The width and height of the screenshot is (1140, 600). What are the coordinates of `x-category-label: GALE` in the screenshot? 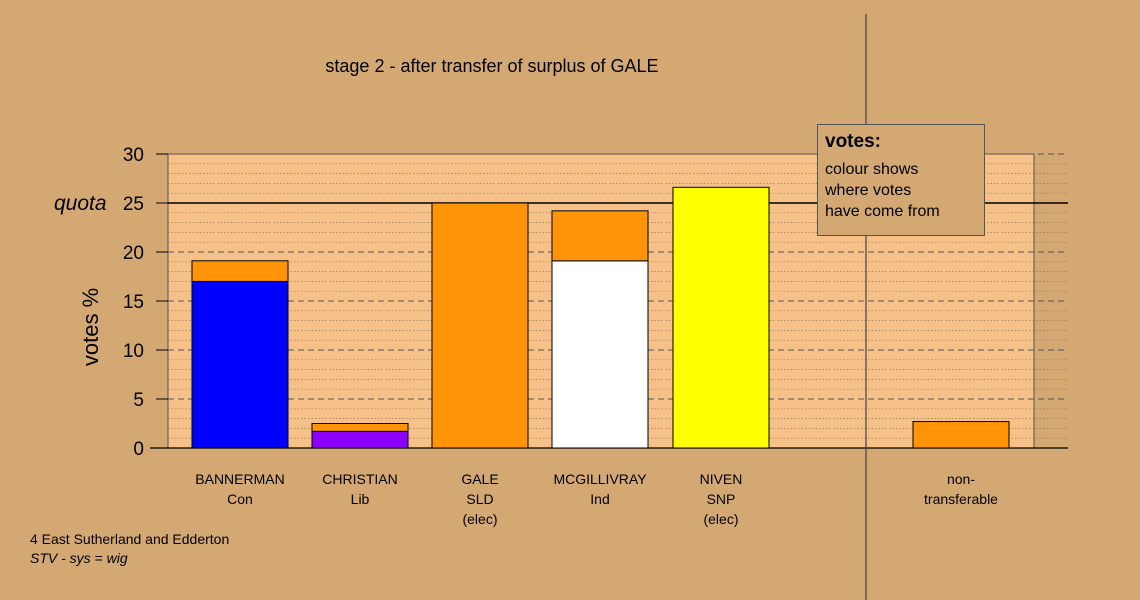 It's located at (479, 479).